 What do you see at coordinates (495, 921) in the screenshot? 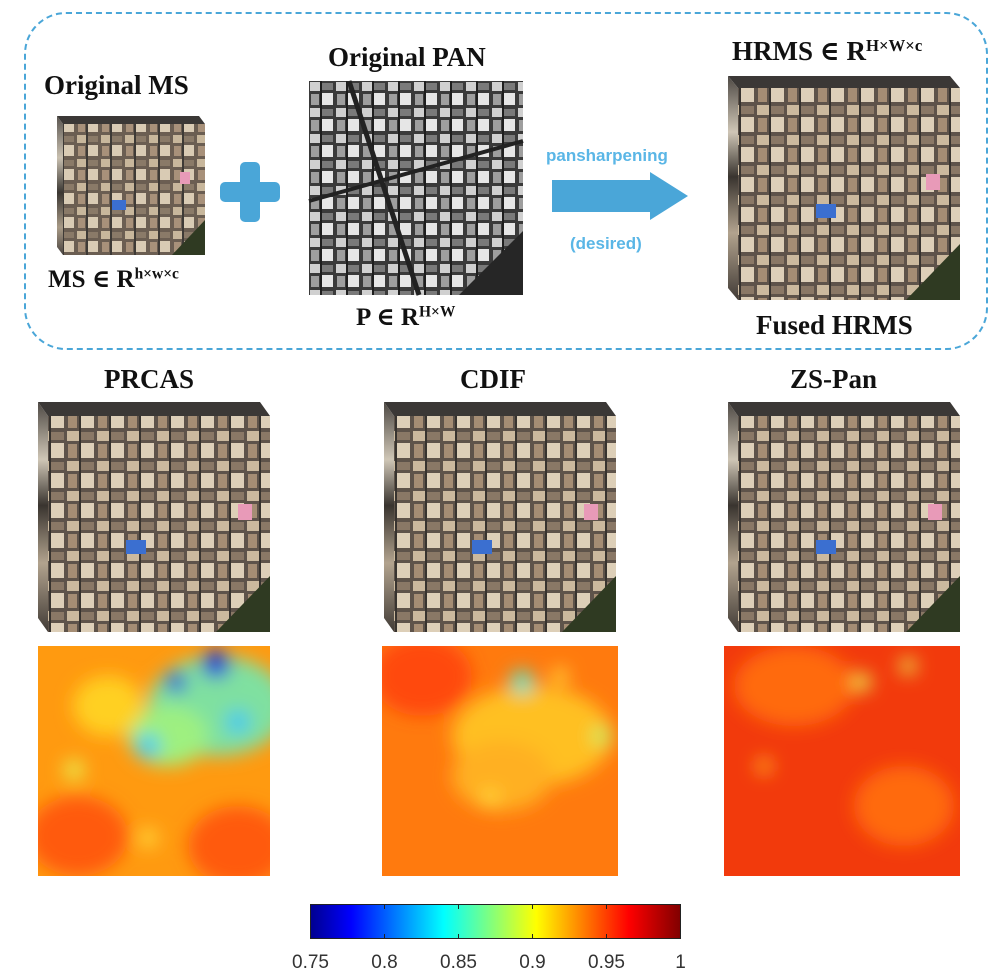
I see `colorbar` at bounding box center [495, 921].